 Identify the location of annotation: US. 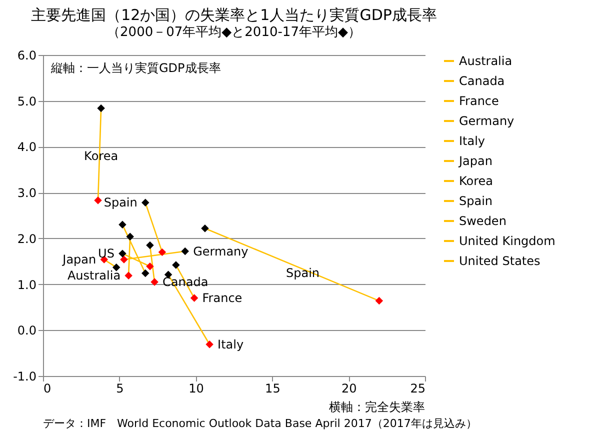
(106, 253).